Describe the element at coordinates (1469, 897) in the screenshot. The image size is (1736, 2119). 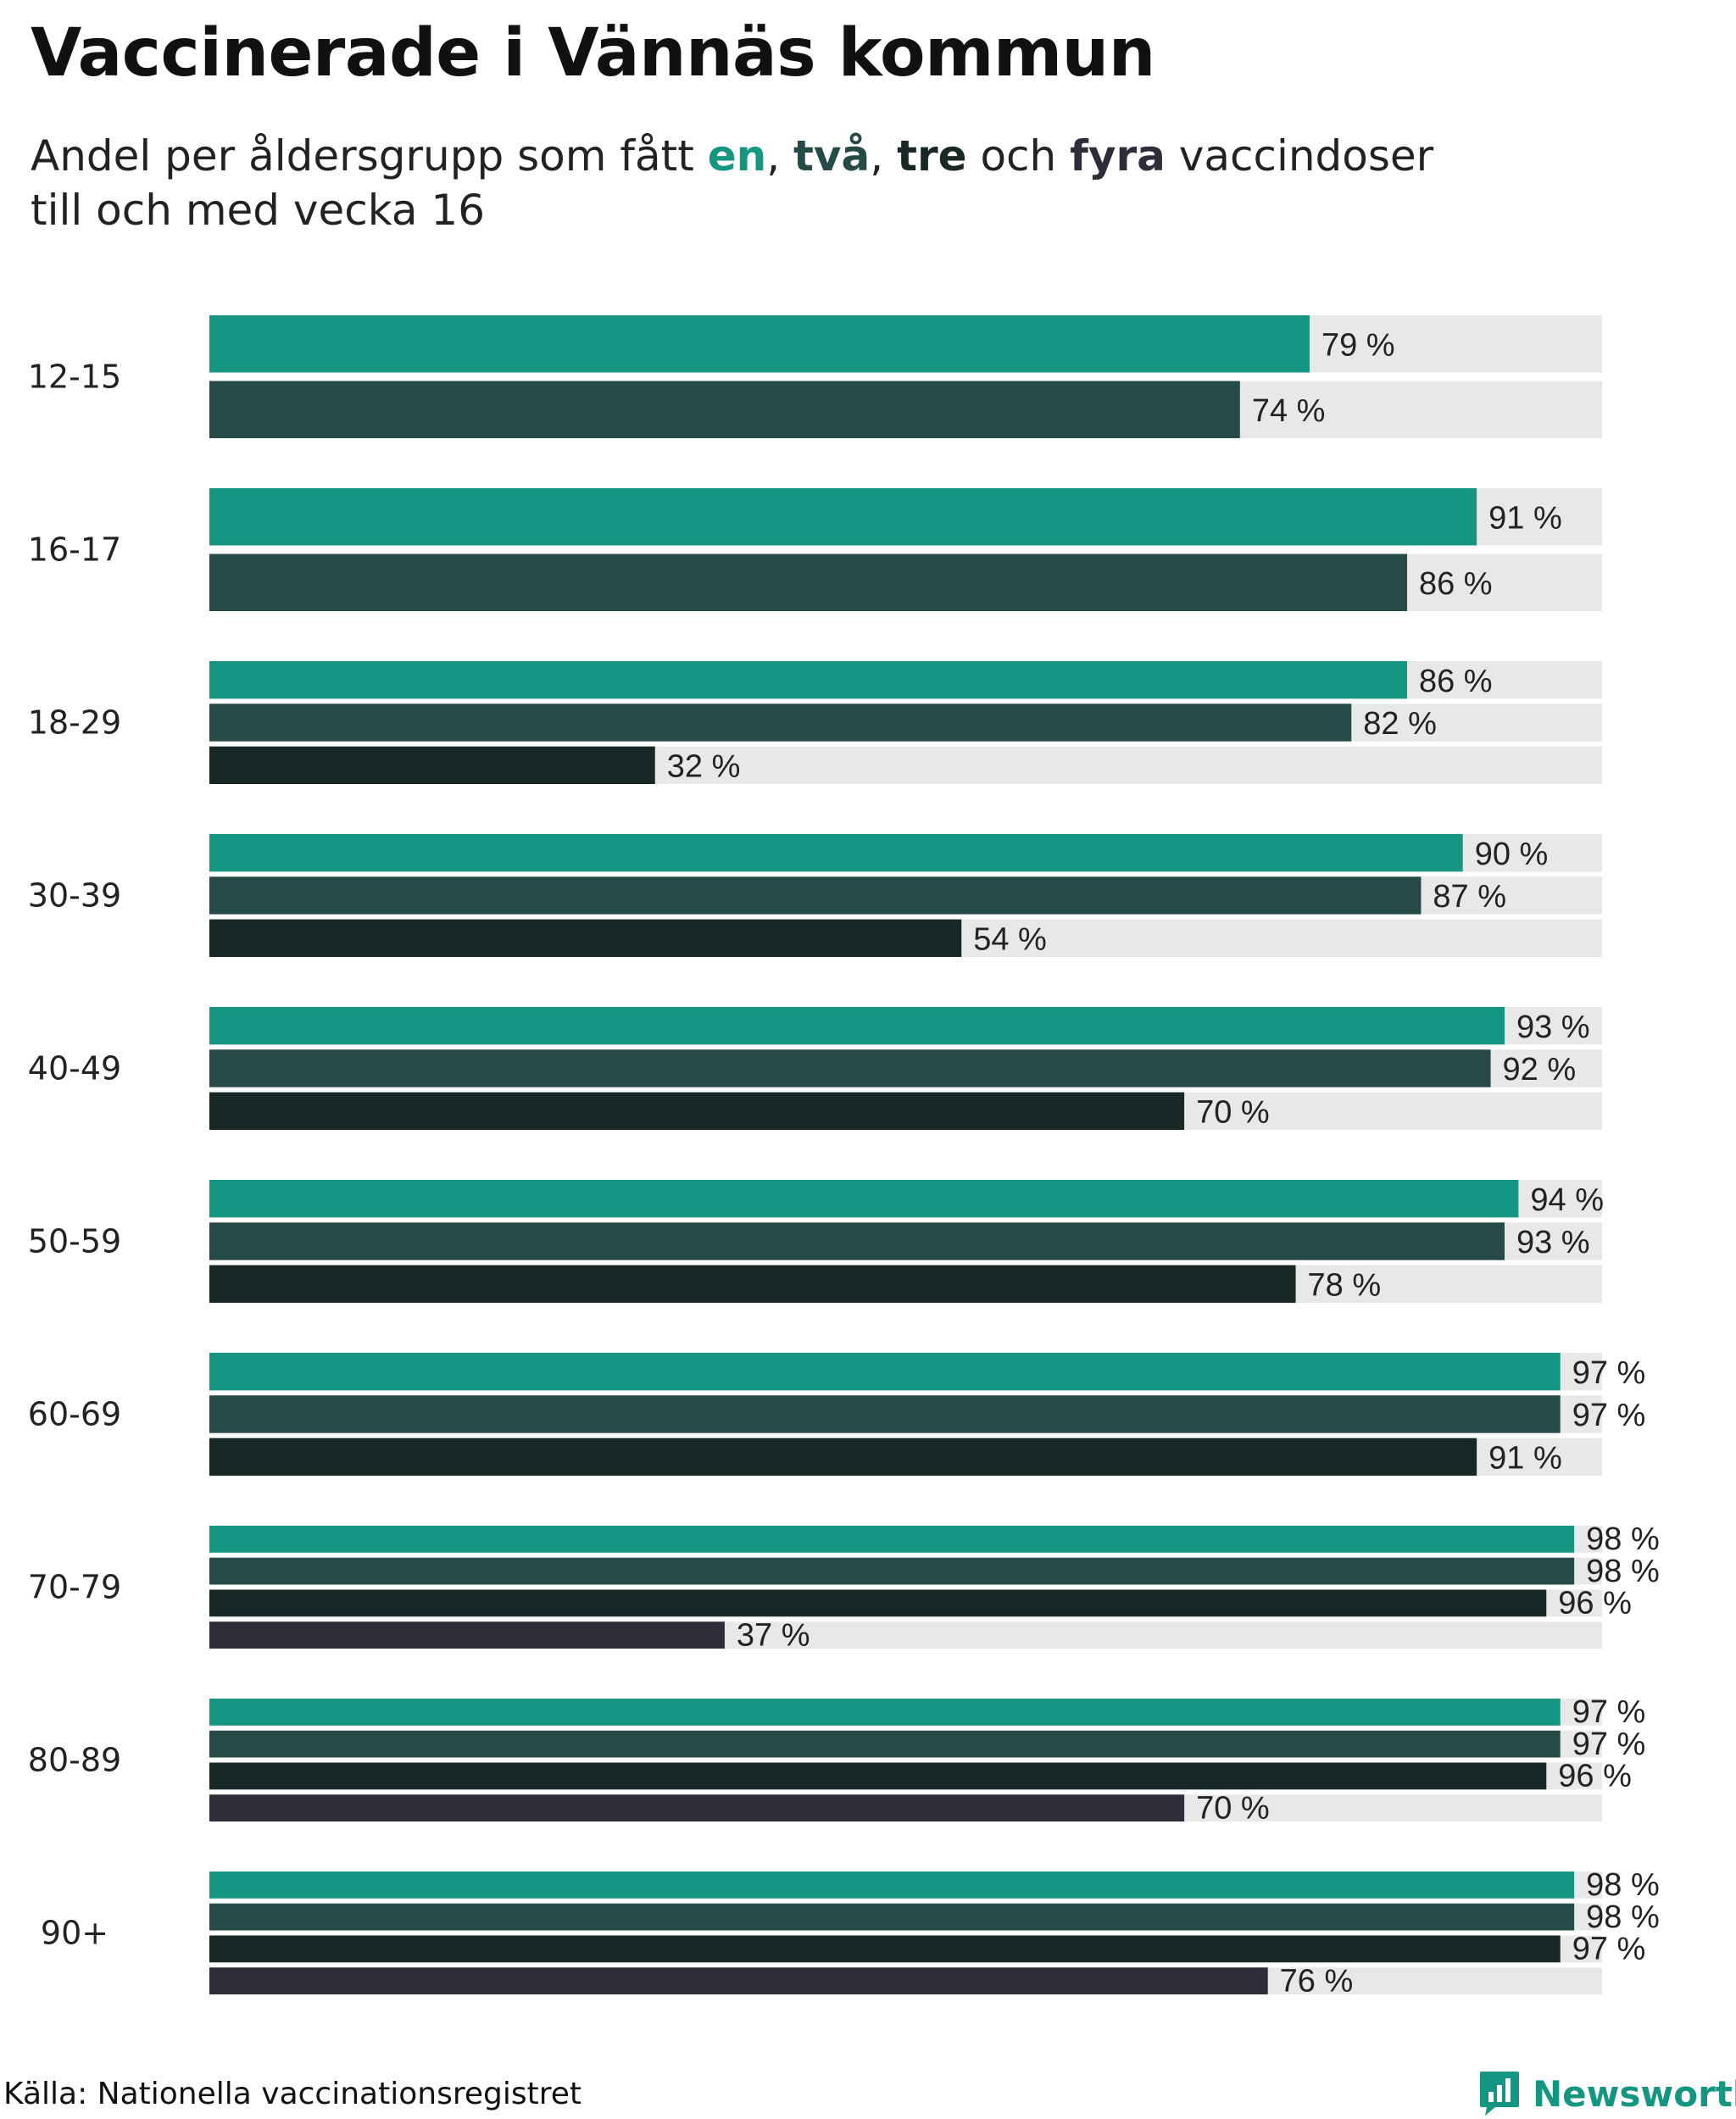
I see `bar-value-label: 87 %` at that location.